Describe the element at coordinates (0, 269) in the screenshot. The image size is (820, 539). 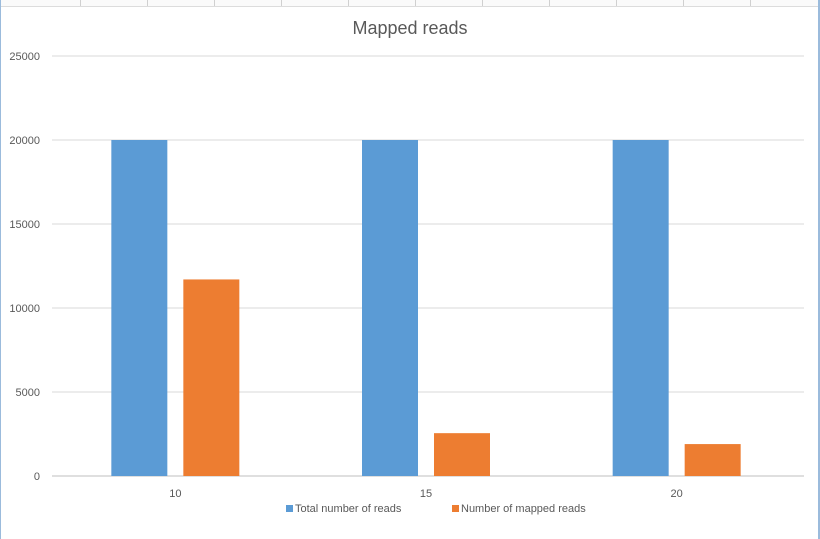
I see `chart-border-left` at that location.